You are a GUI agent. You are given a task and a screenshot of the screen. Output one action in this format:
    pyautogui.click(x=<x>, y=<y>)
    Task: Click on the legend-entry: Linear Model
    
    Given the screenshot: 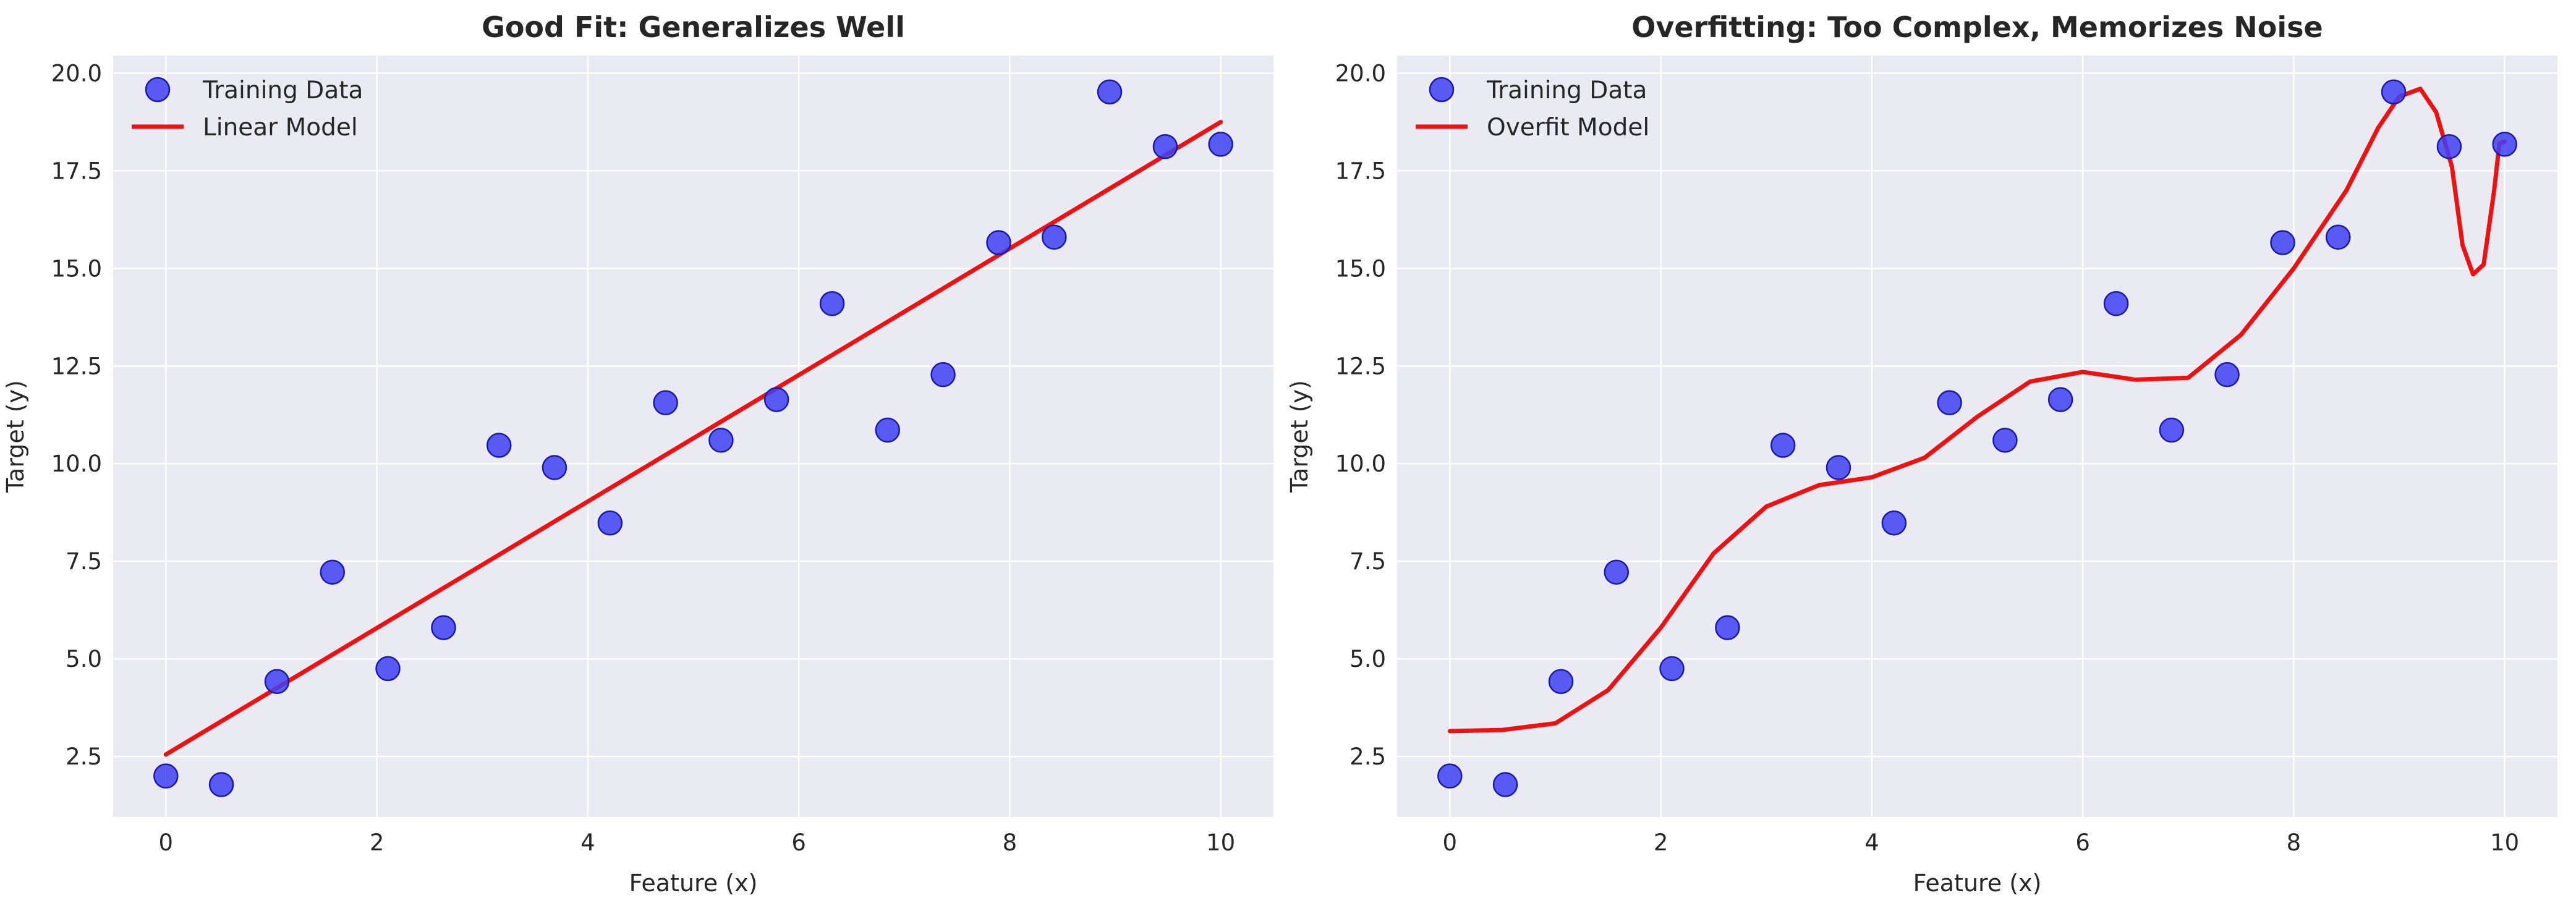 What is the action you would take?
    pyautogui.click(x=280, y=128)
    